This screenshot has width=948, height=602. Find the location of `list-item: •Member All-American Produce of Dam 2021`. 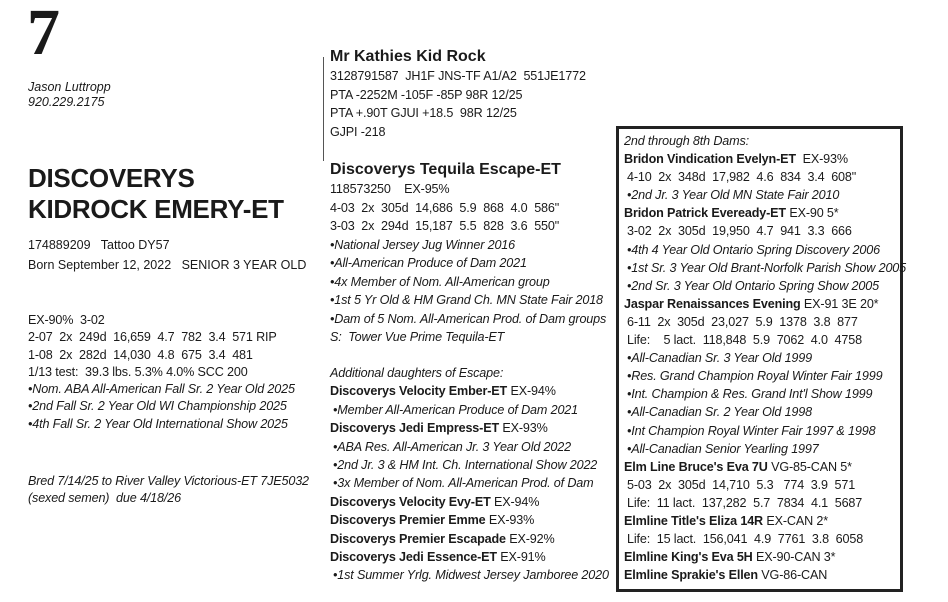

list-item: •Member All-American Produce of Dam 2021 is located at coordinates (469, 410).